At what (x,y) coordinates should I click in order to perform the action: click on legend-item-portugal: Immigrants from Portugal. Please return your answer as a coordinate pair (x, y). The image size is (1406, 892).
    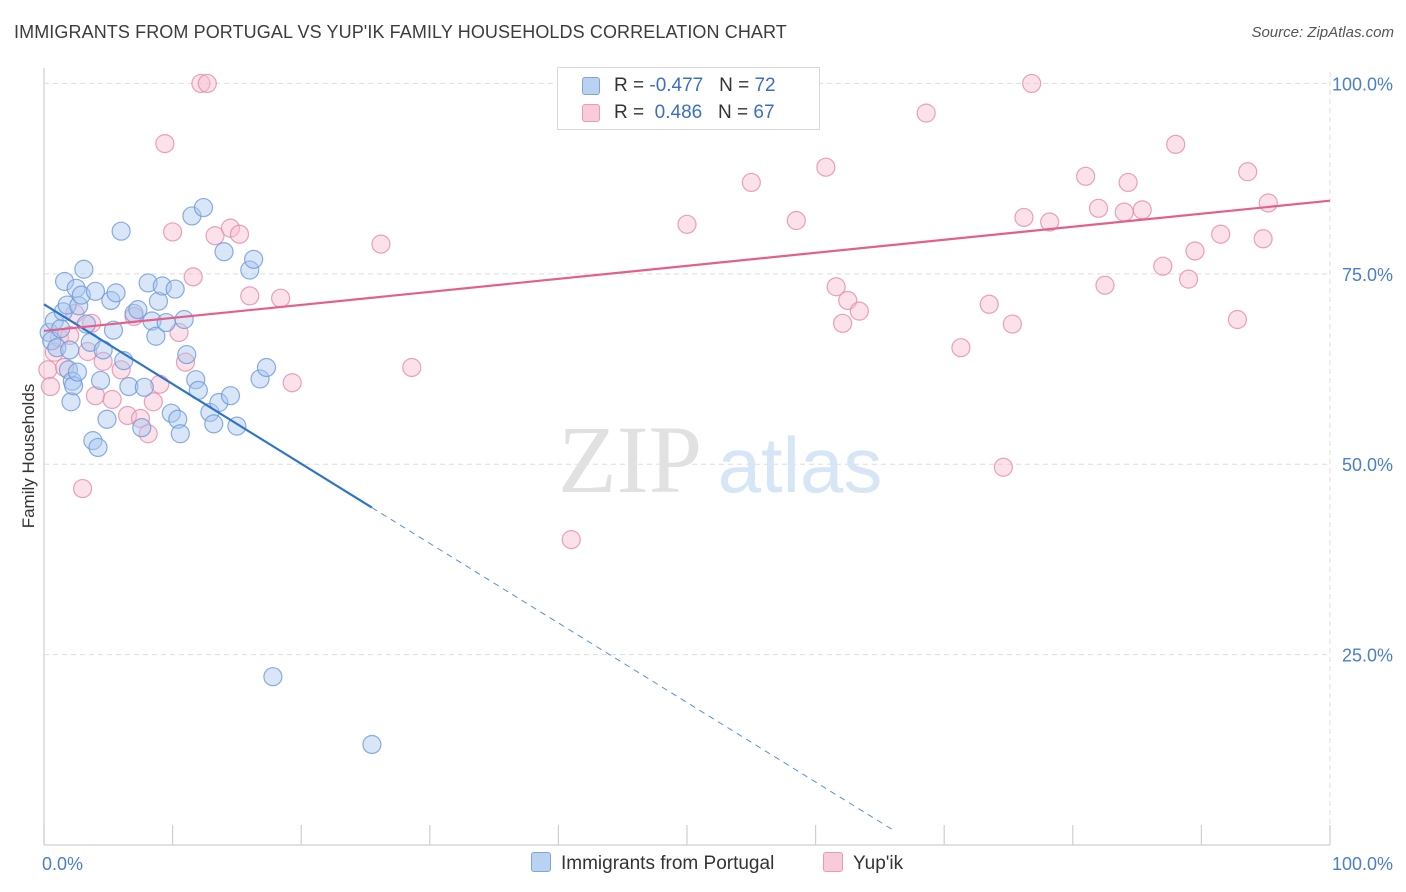
    Looking at the image, I should click on (652, 863).